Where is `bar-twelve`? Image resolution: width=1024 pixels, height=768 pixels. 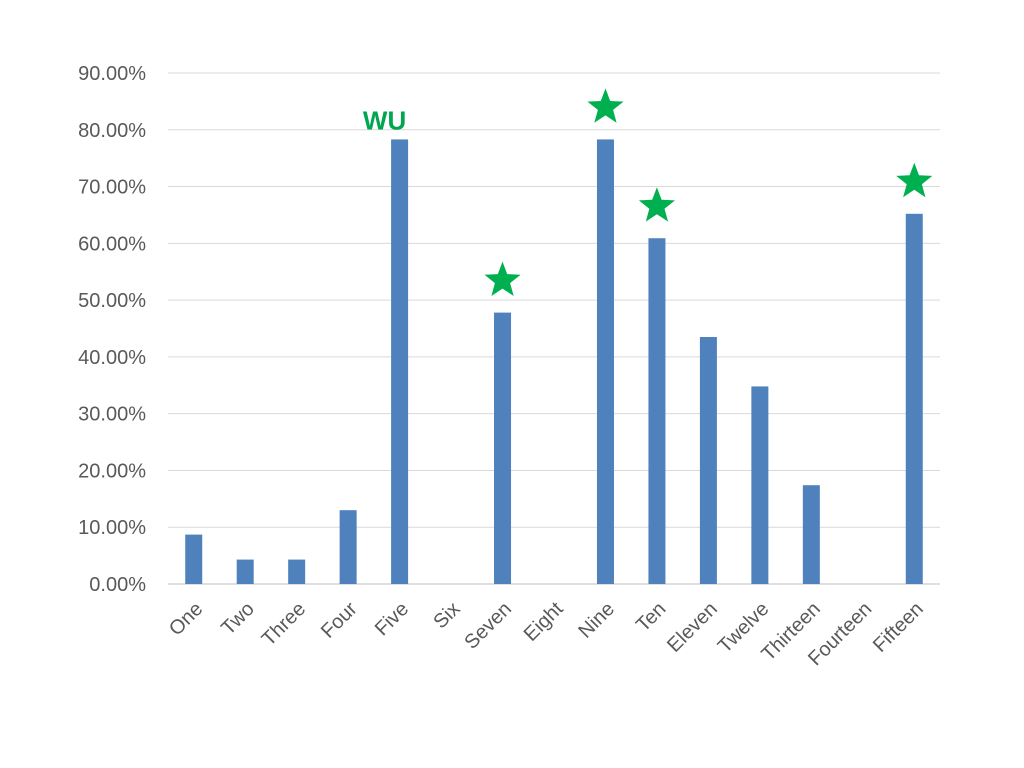 bar-twelve is located at coordinates (760, 485).